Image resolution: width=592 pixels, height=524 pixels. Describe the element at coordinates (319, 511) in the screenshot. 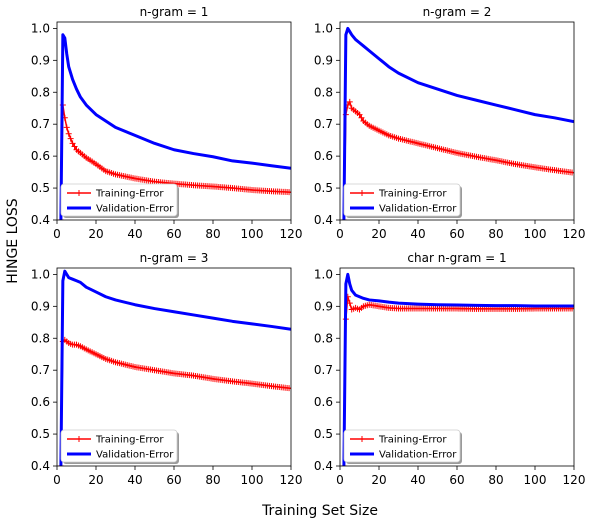

I see `figure-x-axis-label: Training Set Size` at that location.